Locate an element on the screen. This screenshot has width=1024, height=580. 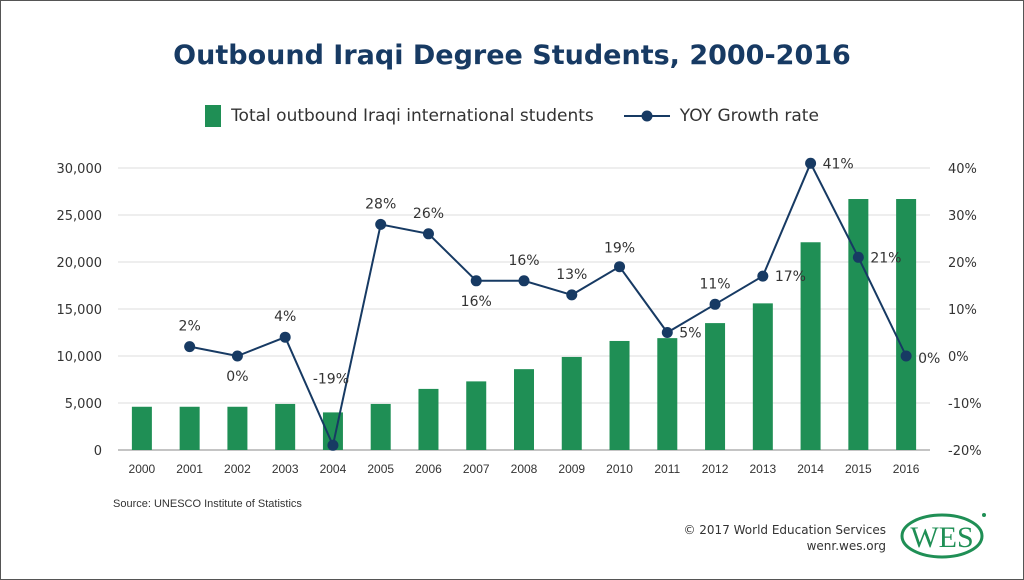
source-note: Source: UNESCO Institute of Statistics is located at coordinates (207, 504).